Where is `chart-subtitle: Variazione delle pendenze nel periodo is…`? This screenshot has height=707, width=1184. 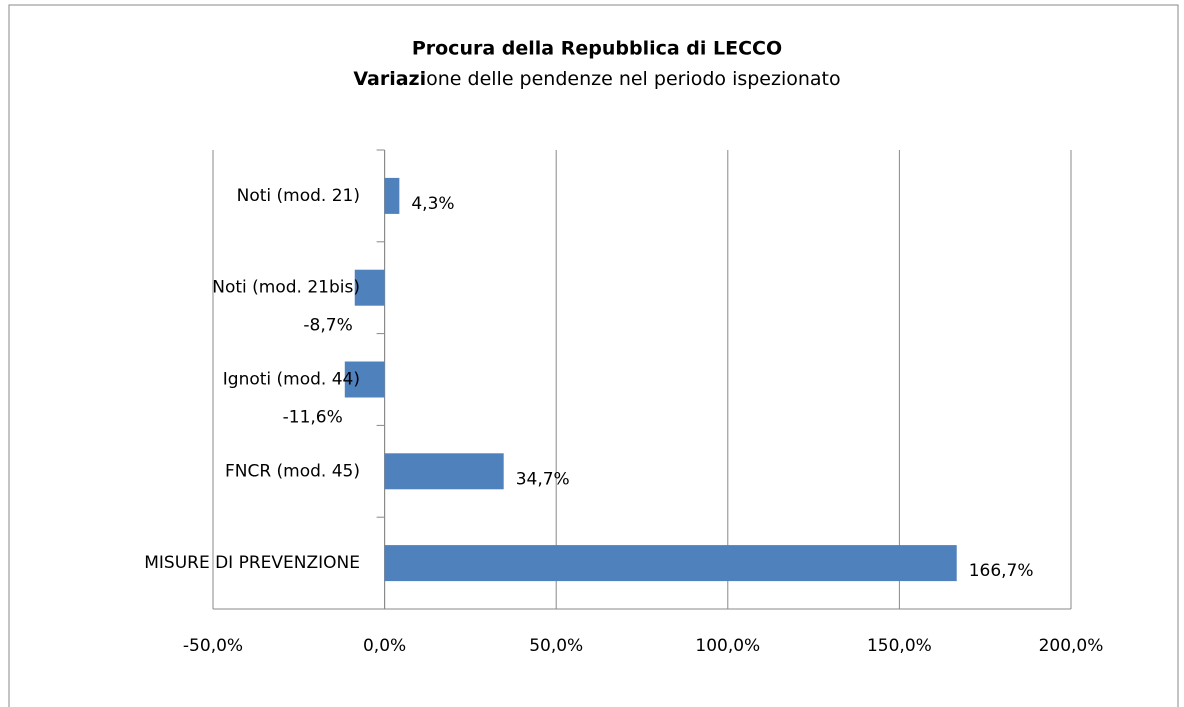
chart-subtitle: Variazione delle pendenze nel periodo is… is located at coordinates (596, 79).